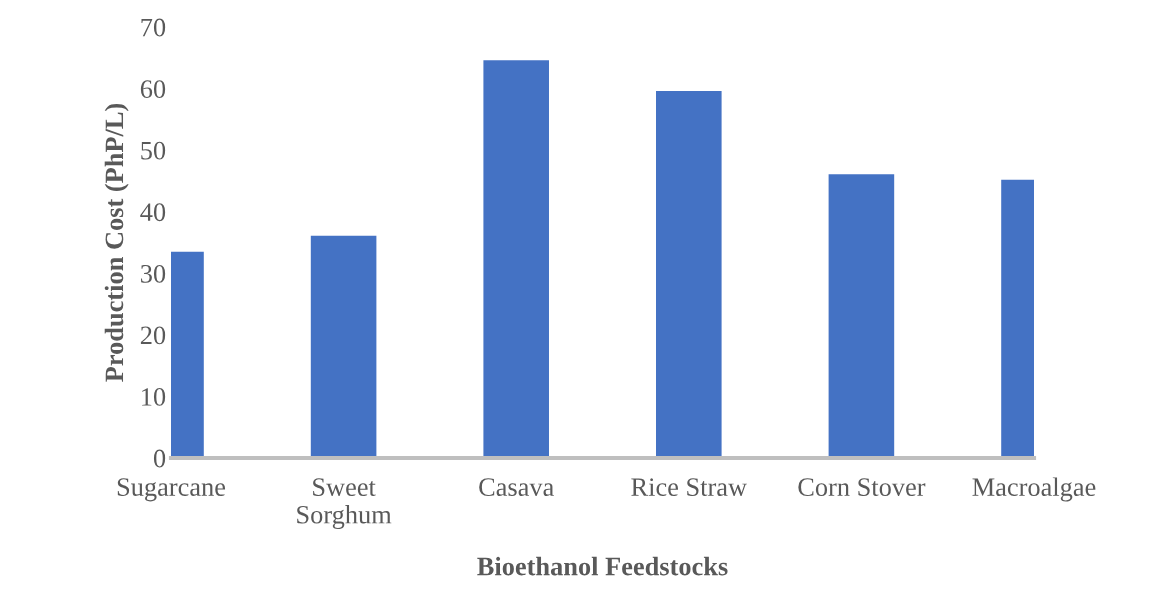 The height and width of the screenshot is (592, 1165). I want to click on x-tick-label: Sugarcane, so click(171, 490).